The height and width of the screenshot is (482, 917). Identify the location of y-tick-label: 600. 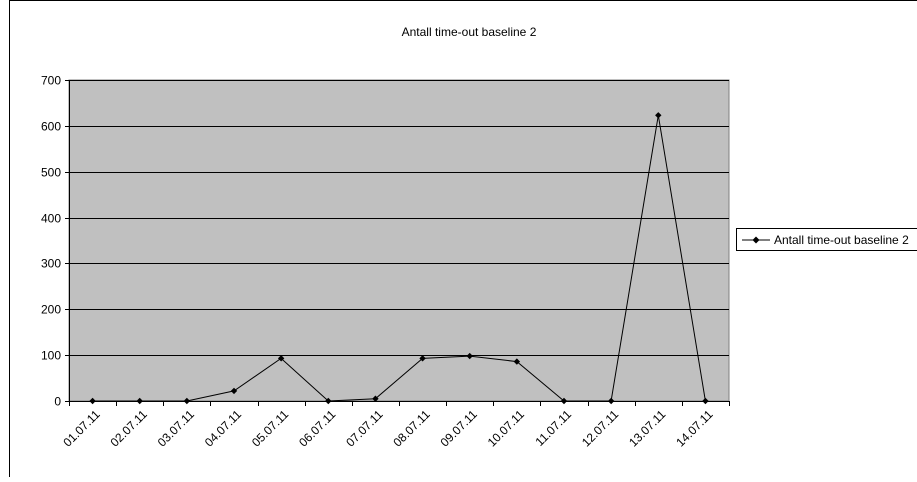
(51, 127).